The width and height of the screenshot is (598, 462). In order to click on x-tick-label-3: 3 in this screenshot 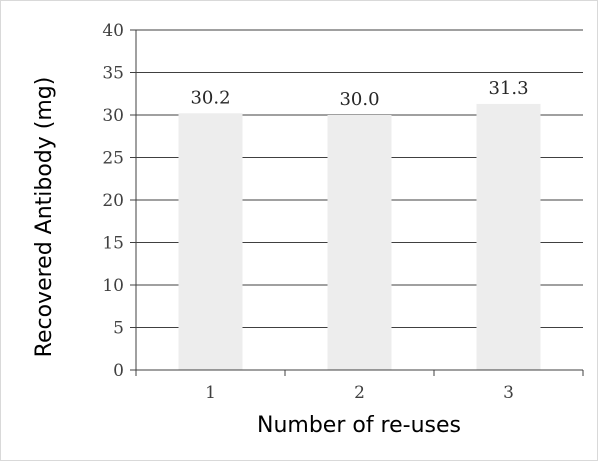, I will do `click(508, 393)`.